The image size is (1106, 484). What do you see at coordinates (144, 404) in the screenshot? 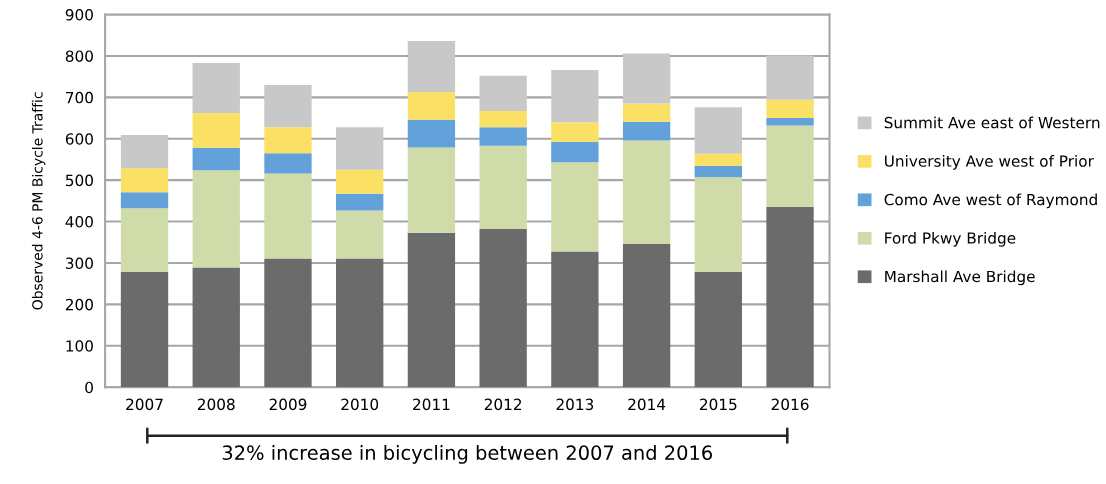
I see `x-tick-label: 2007` at bounding box center [144, 404].